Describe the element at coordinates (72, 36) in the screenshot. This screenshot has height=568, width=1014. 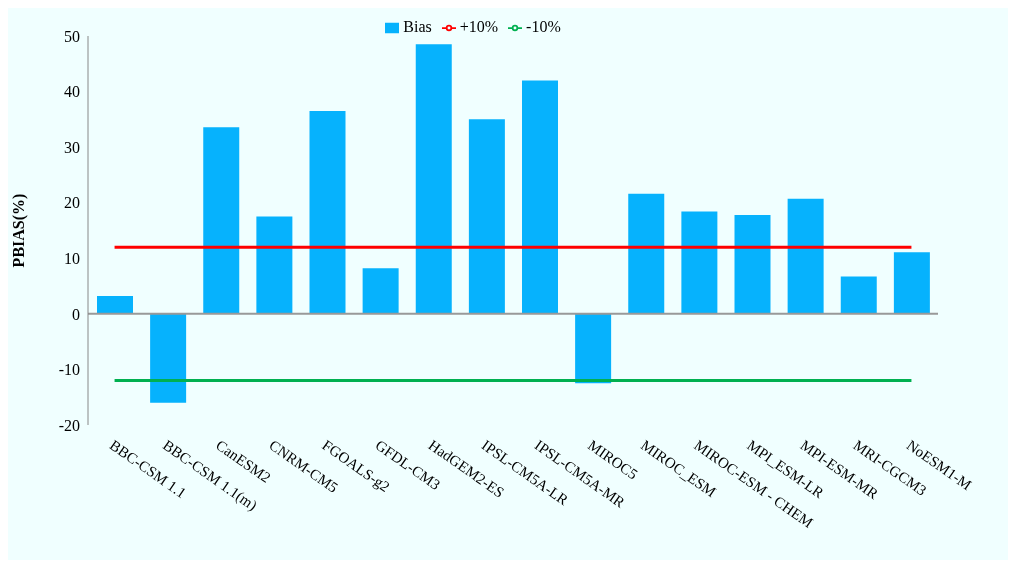
I see `y-tick-label: 50` at that location.